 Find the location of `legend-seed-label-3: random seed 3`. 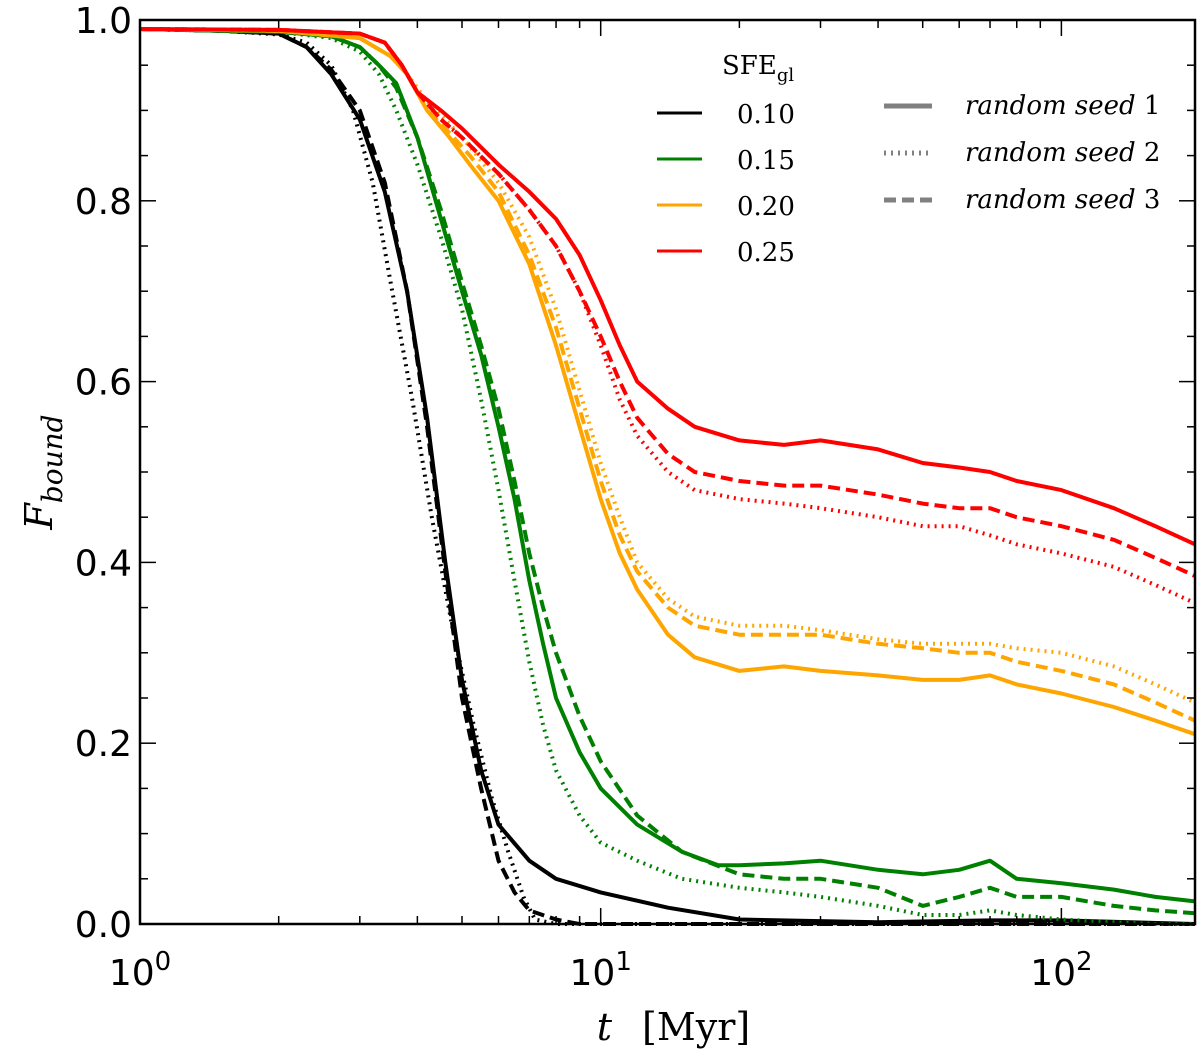

legend-seed-label-3: random seed 3 is located at coordinates (1062, 200).